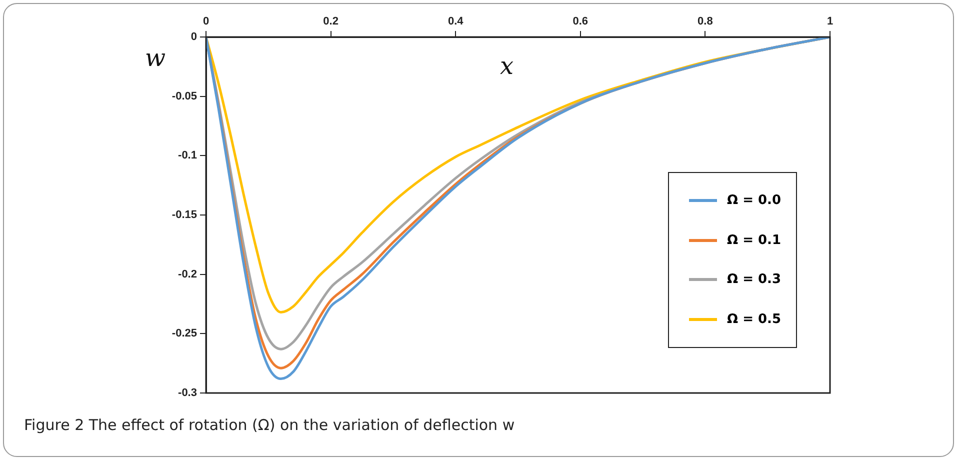 Image resolution: width=959 pixels, height=462 pixels. What do you see at coordinates (830, 21) in the screenshot?
I see `x-tick-label: 1` at bounding box center [830, 21].